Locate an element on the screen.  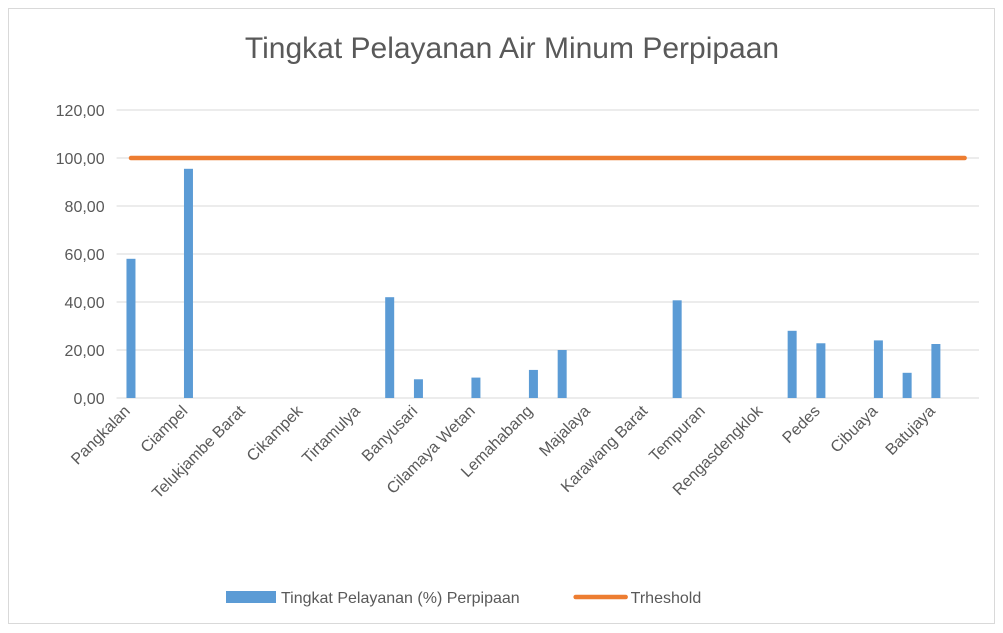
y-tick-label: 60,00 is located at coordinates (85, 255).